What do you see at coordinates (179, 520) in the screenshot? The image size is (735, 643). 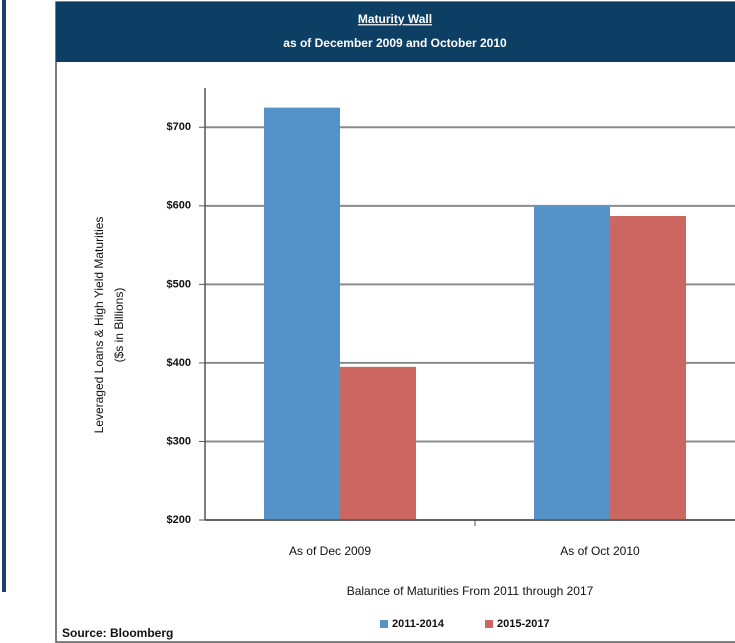 I see `y-tick-label: $200` at bounding box center [179, 520].